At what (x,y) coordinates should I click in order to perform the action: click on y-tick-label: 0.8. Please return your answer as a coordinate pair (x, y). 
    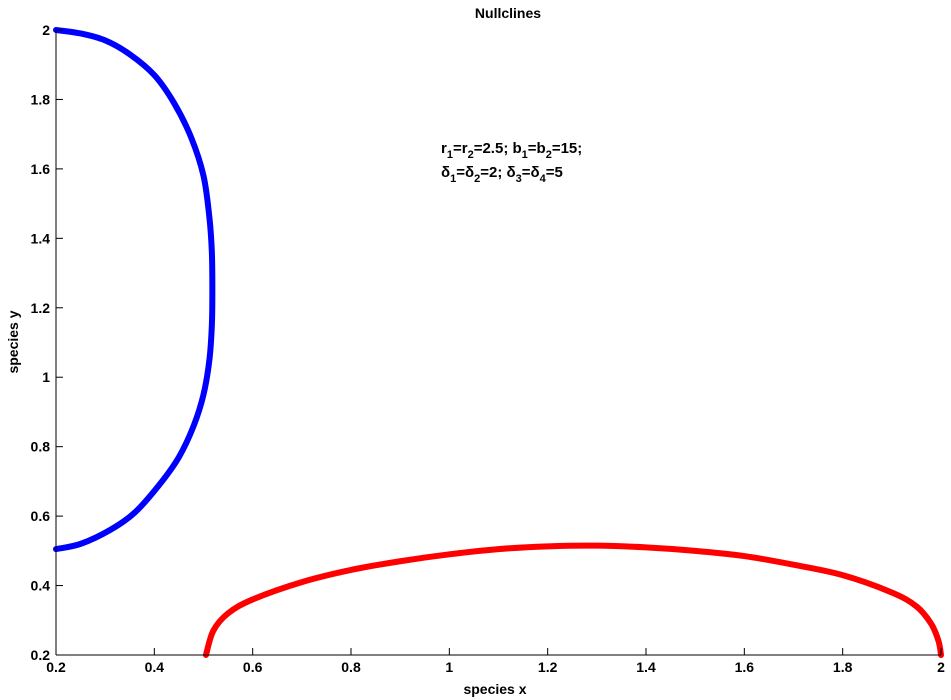
    Looking at the image, I should click on (41, 447).